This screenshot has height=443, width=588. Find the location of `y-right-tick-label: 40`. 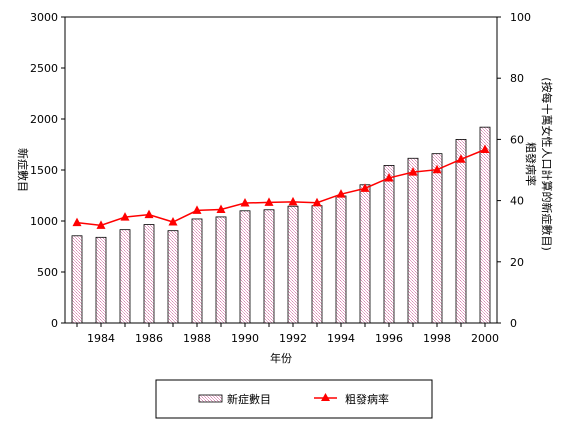

y-right-tick-label: 40 is located at coordinates (517, 201).